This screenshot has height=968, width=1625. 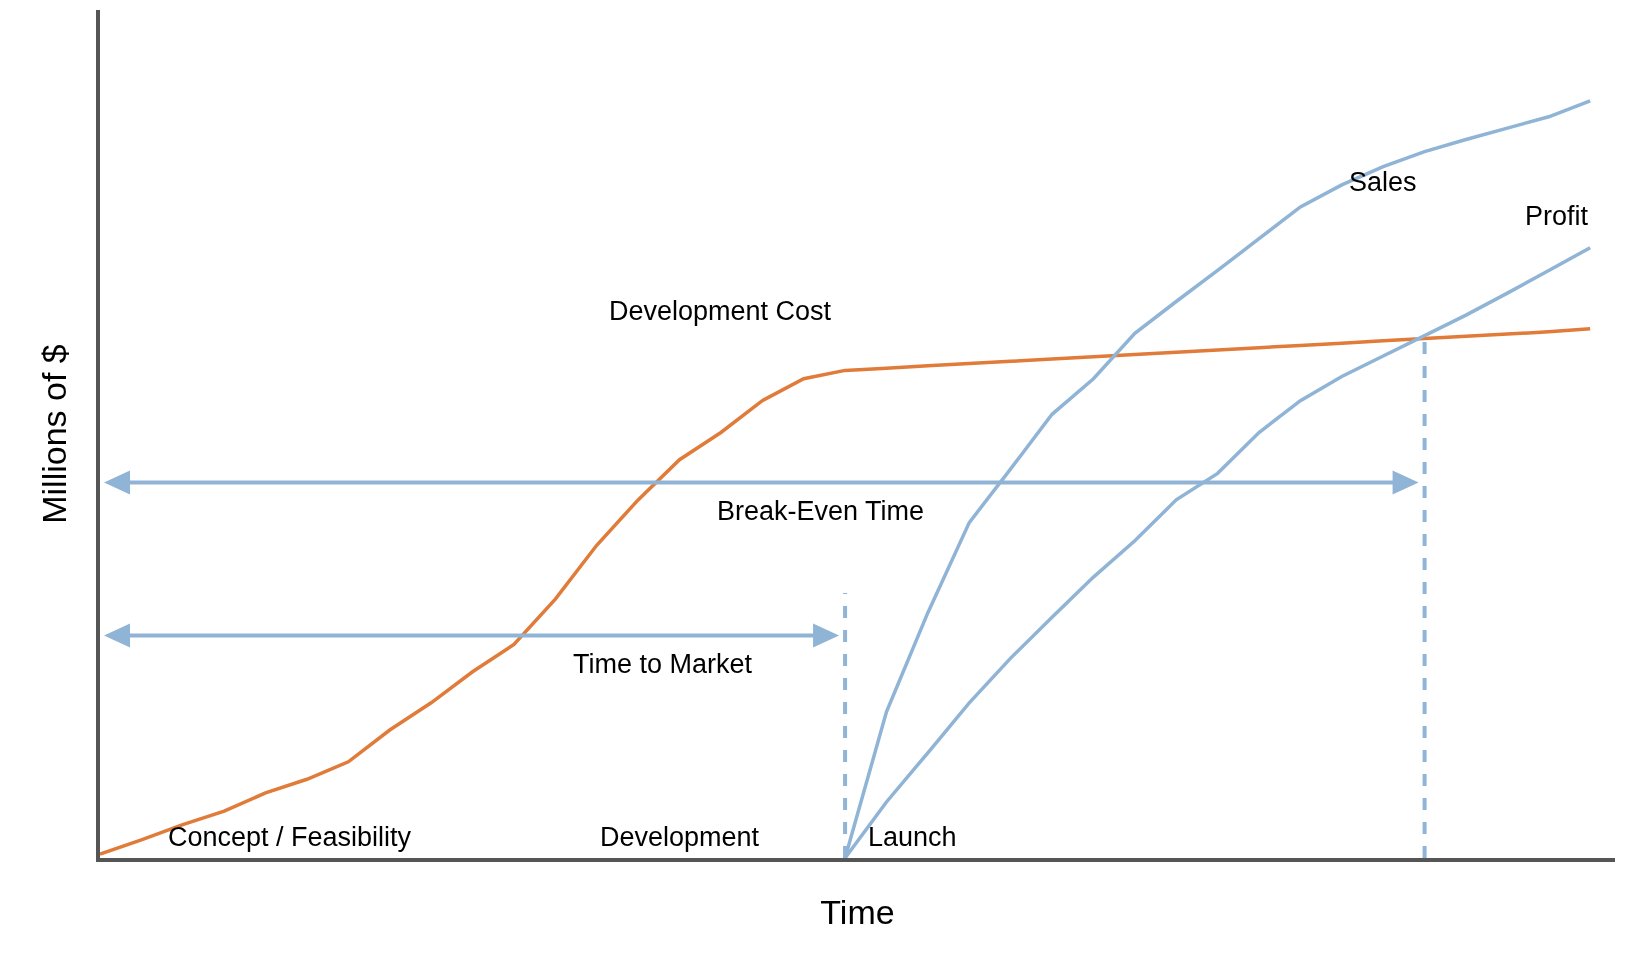 I want to click on series-label: Profit, so click(x=1557, y=216).